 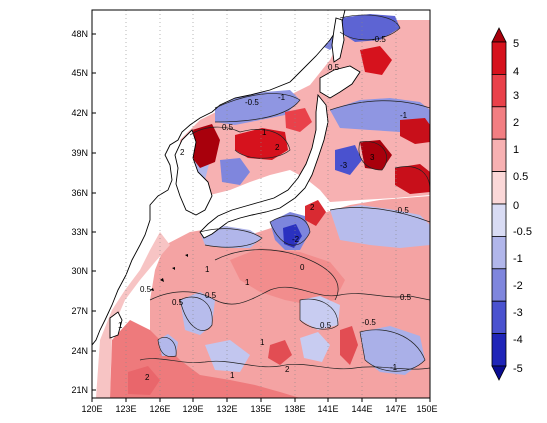 What do you see at coordinates (296, 239) in the screenshot?
I see `contour-label: -2` at bounding box center [296, 239].